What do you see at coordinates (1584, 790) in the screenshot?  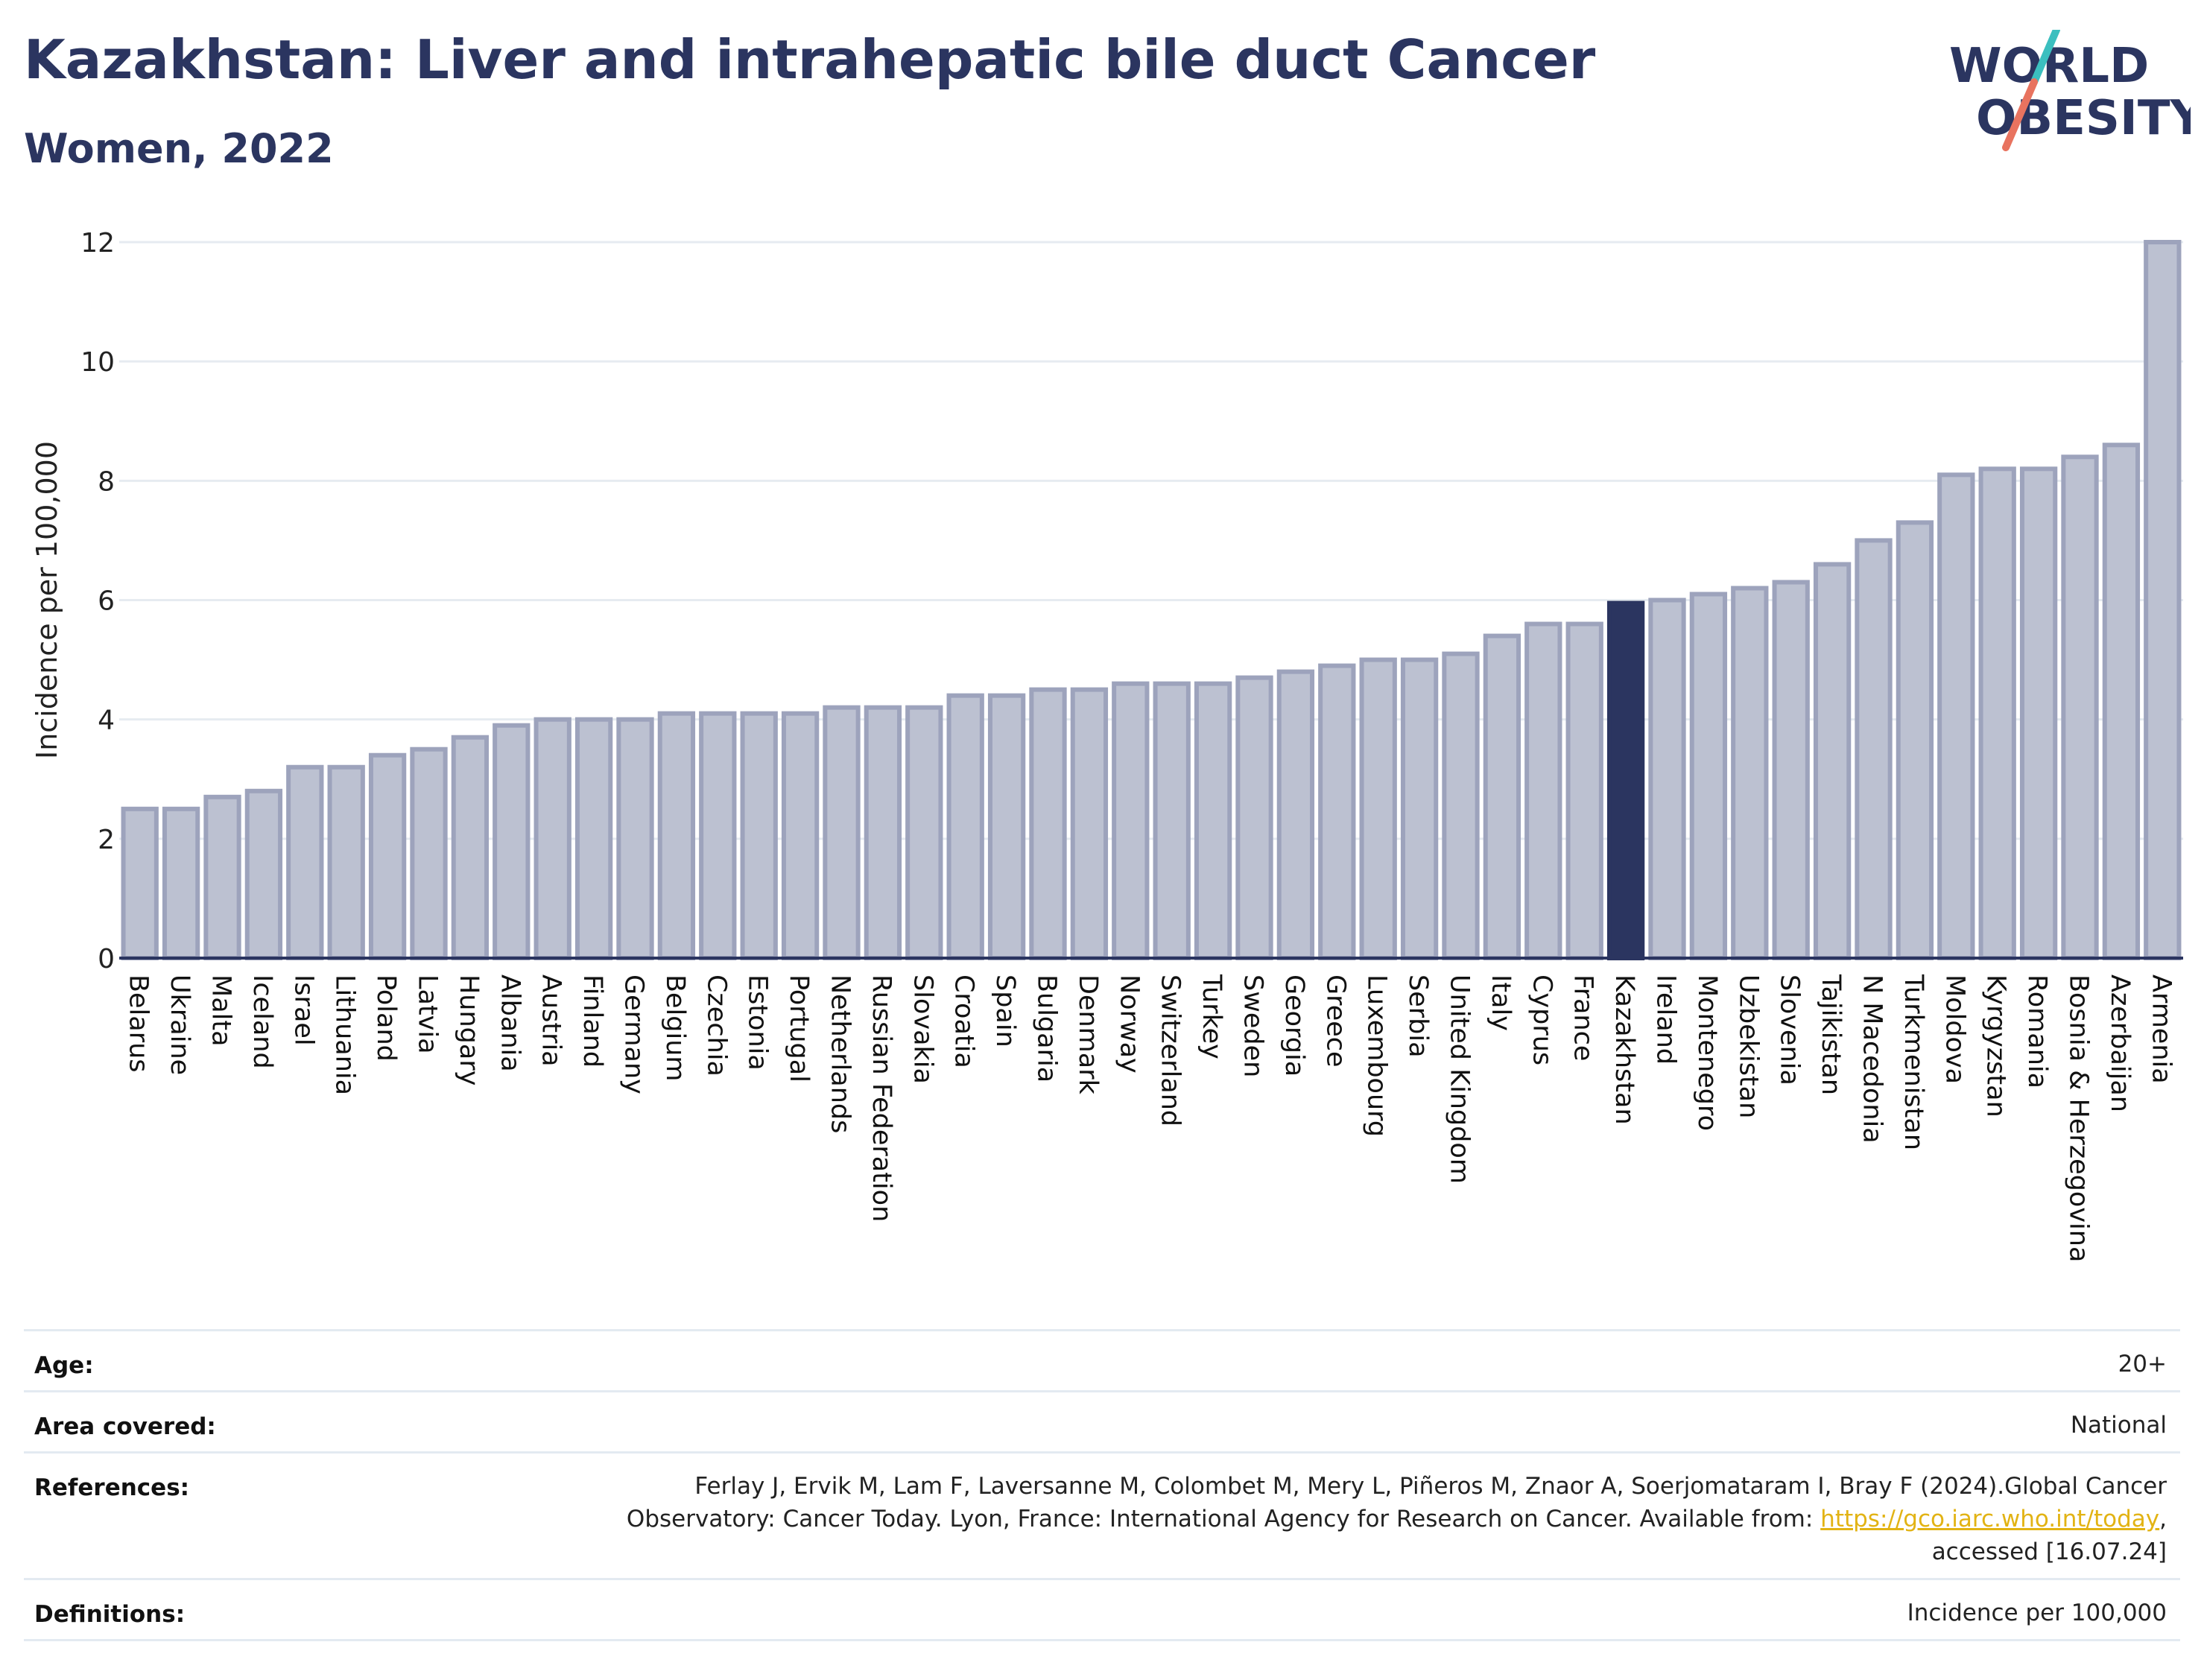 I see `bar-france` at bounding box center [1584, 790].